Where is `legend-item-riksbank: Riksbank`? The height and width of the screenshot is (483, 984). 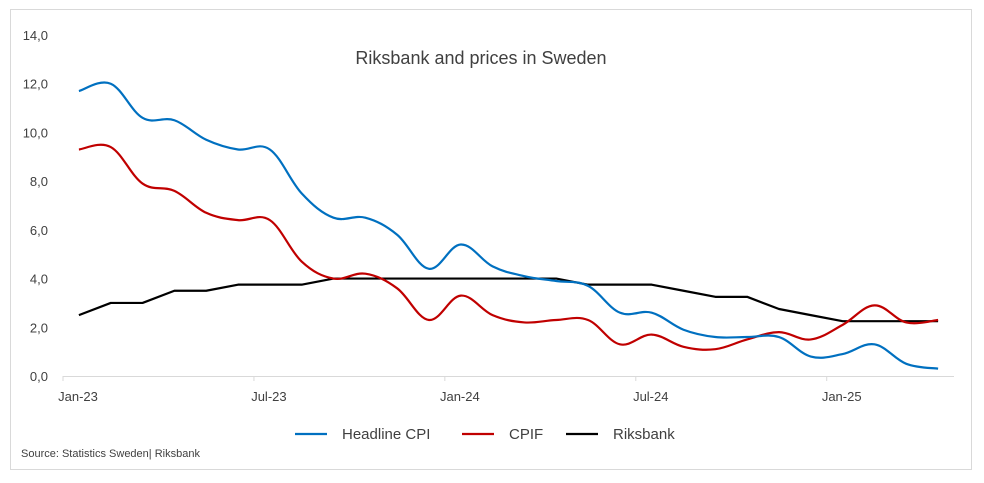
legend-item-riksbank: Riksbank is located at coordinates (620, 434).